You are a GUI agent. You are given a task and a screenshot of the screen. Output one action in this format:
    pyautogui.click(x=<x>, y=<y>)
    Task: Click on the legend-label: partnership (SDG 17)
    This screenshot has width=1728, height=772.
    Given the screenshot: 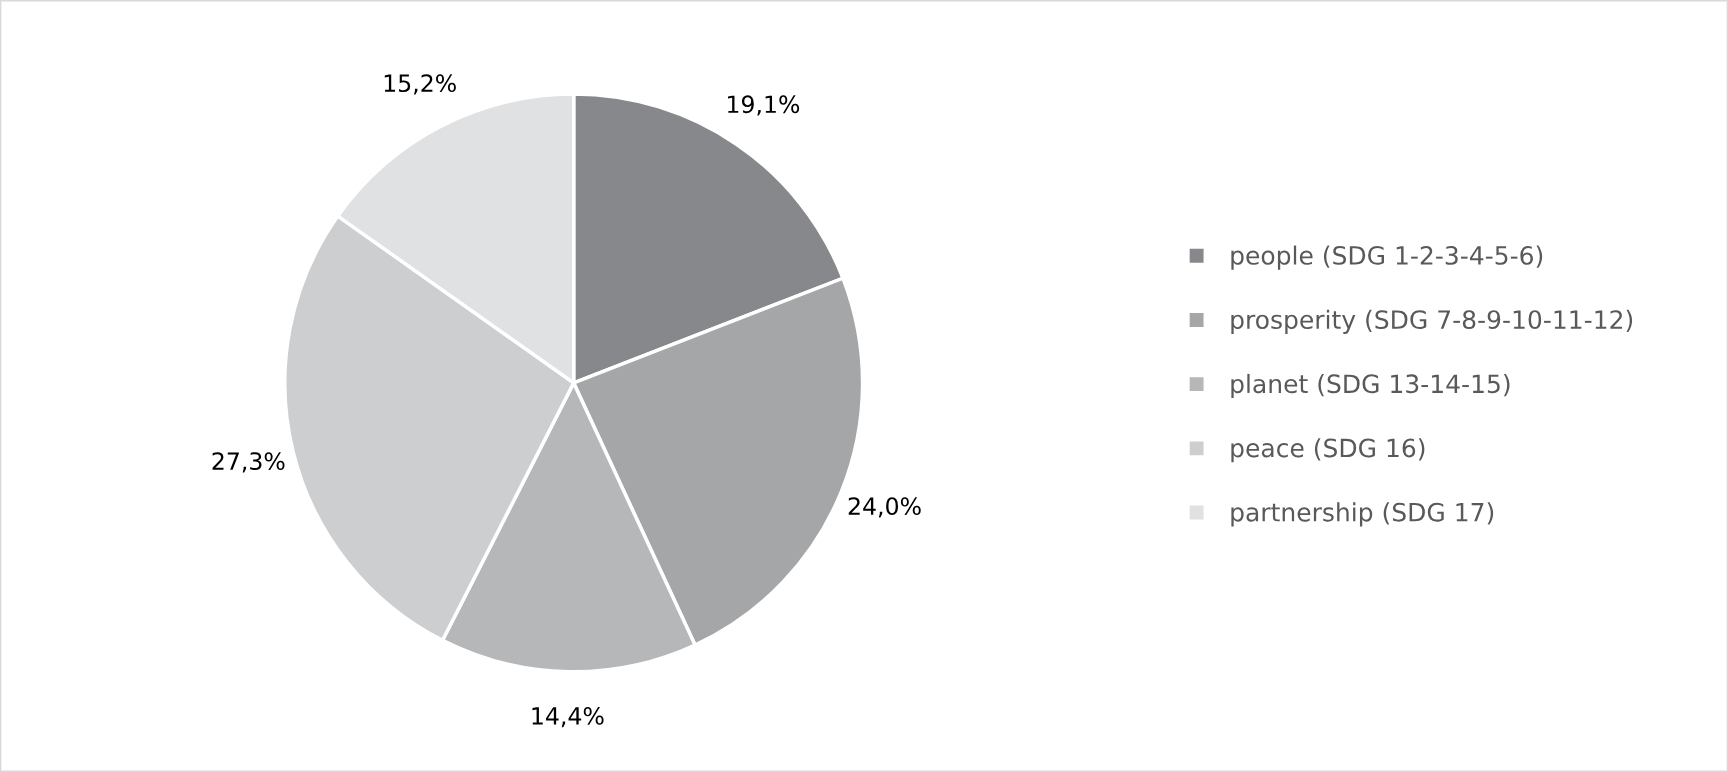 What is the action you would take?
    pyautogui.click(x=1362, y=514)
    